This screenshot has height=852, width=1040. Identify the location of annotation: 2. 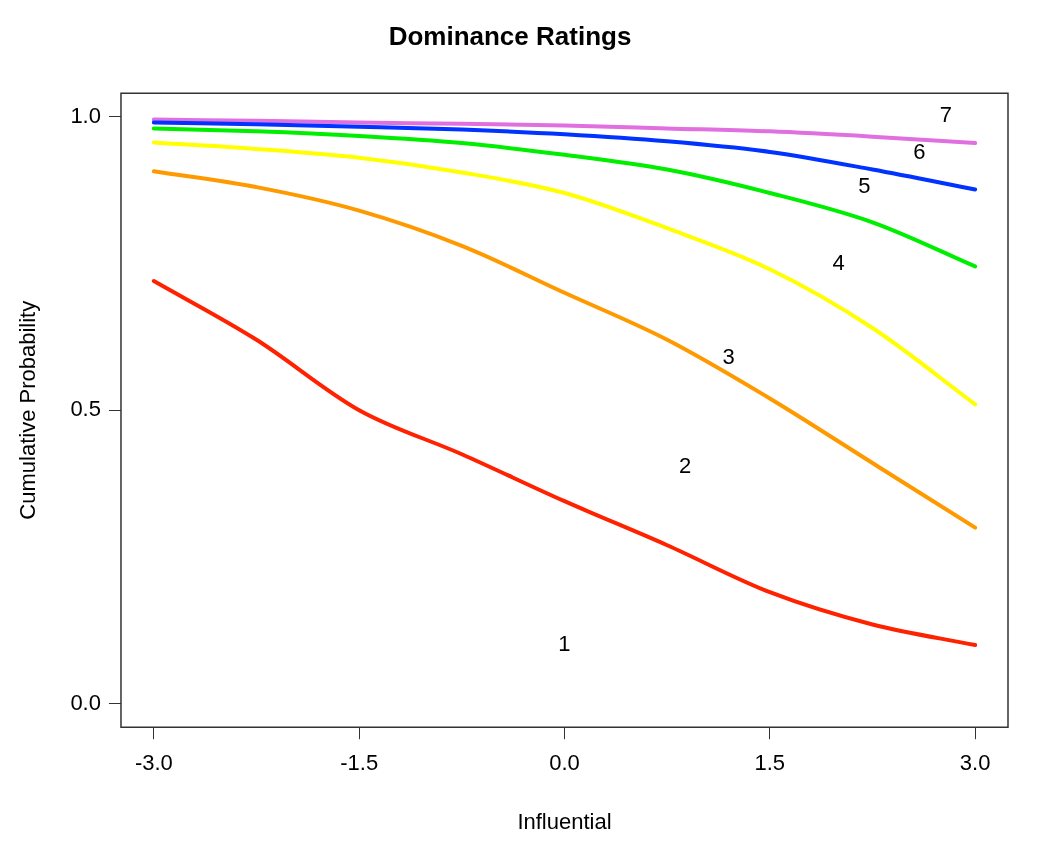
(685, 466).